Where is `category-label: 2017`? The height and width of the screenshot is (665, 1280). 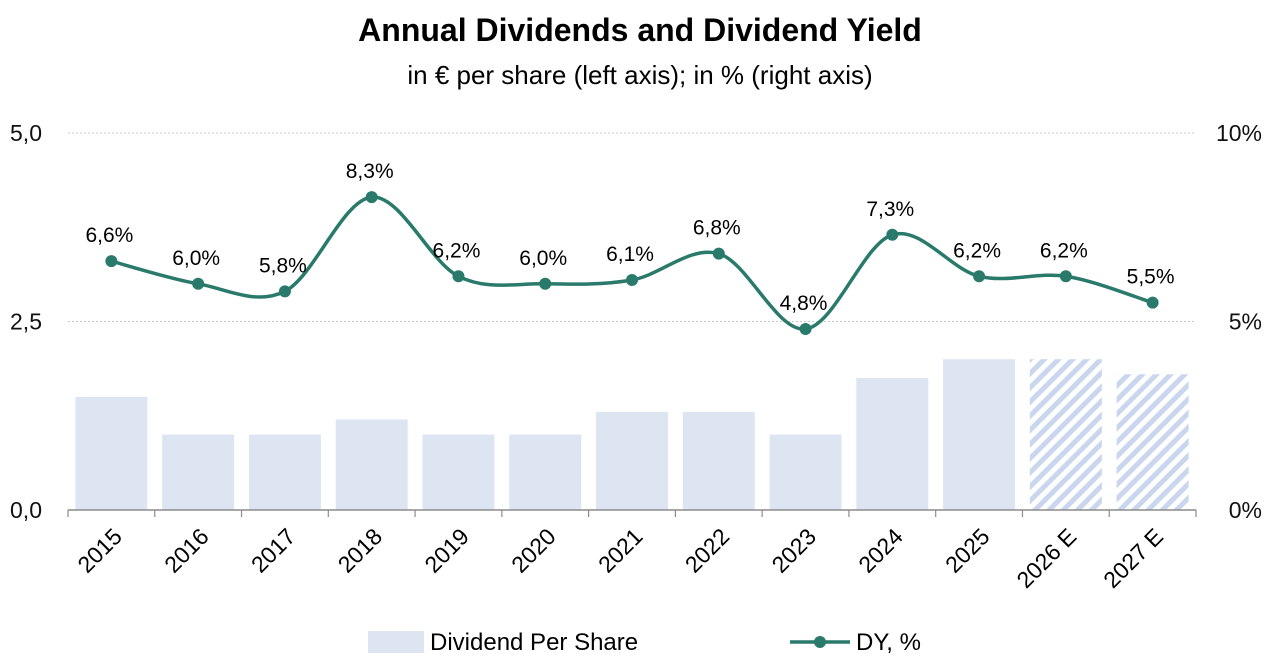 category-label: 2017 is located at coordinates (273, 550).